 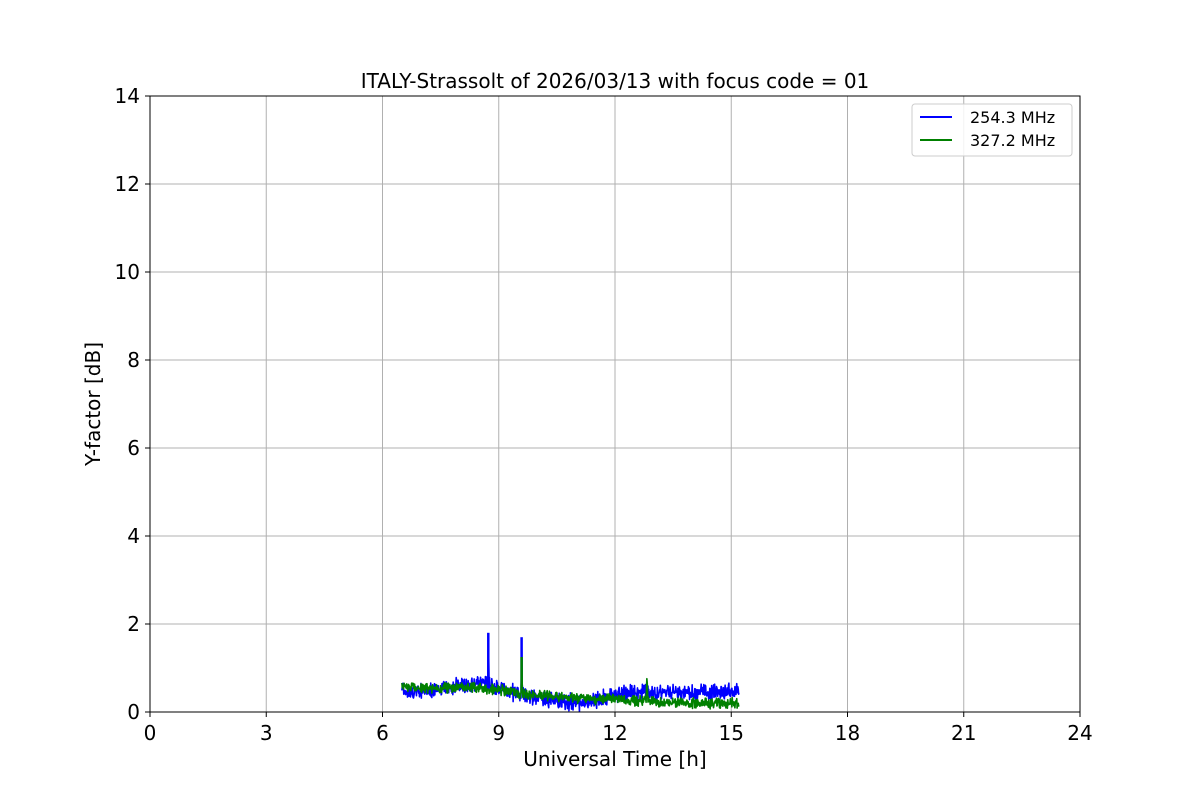 I want to click on y-tick-label: 0, so click(x=133, y=712).